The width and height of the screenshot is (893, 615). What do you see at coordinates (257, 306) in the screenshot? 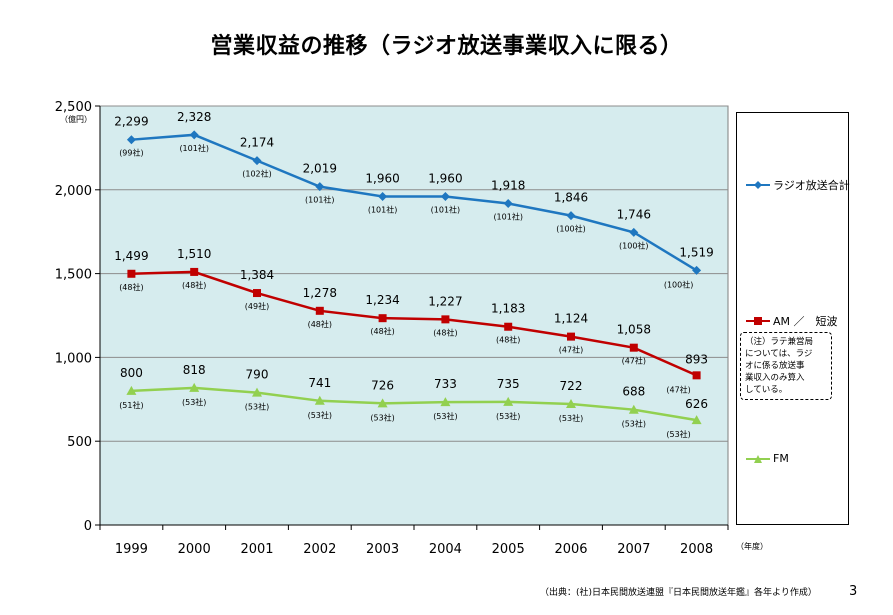
I see `company-count-label: (49社)` at bounding box center [257, 306].